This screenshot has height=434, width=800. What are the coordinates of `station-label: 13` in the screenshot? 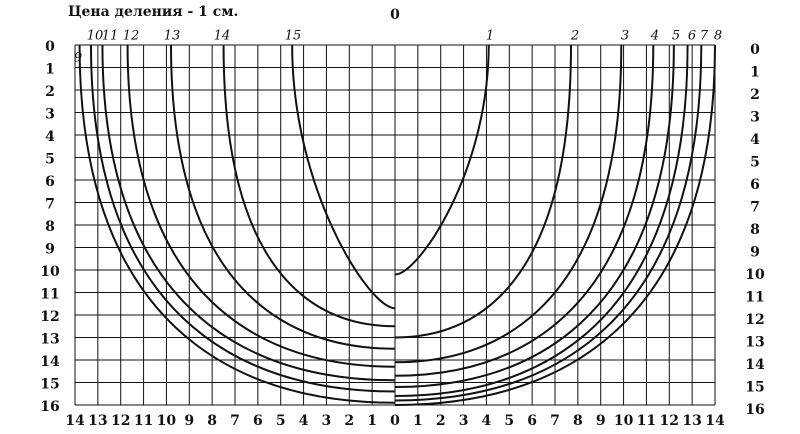 It's located at (172, 36).